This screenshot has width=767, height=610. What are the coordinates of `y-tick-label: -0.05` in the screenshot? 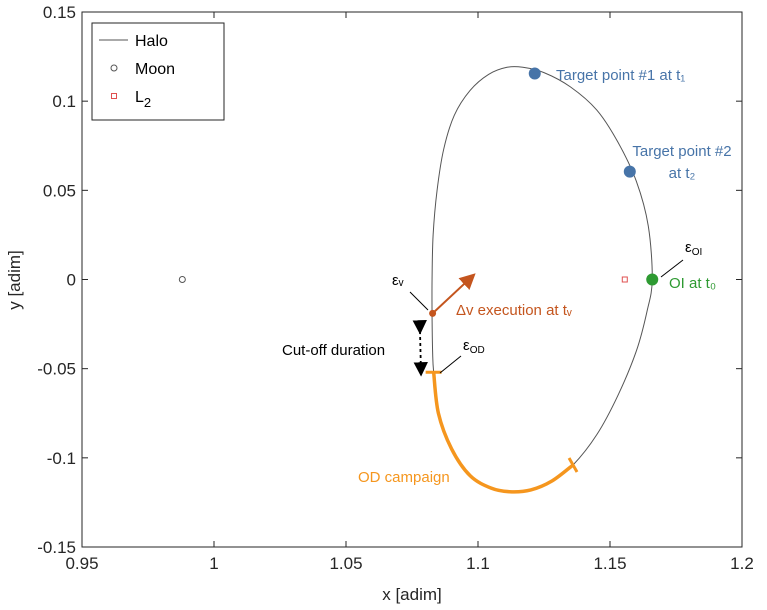 It's located at (56, 369).